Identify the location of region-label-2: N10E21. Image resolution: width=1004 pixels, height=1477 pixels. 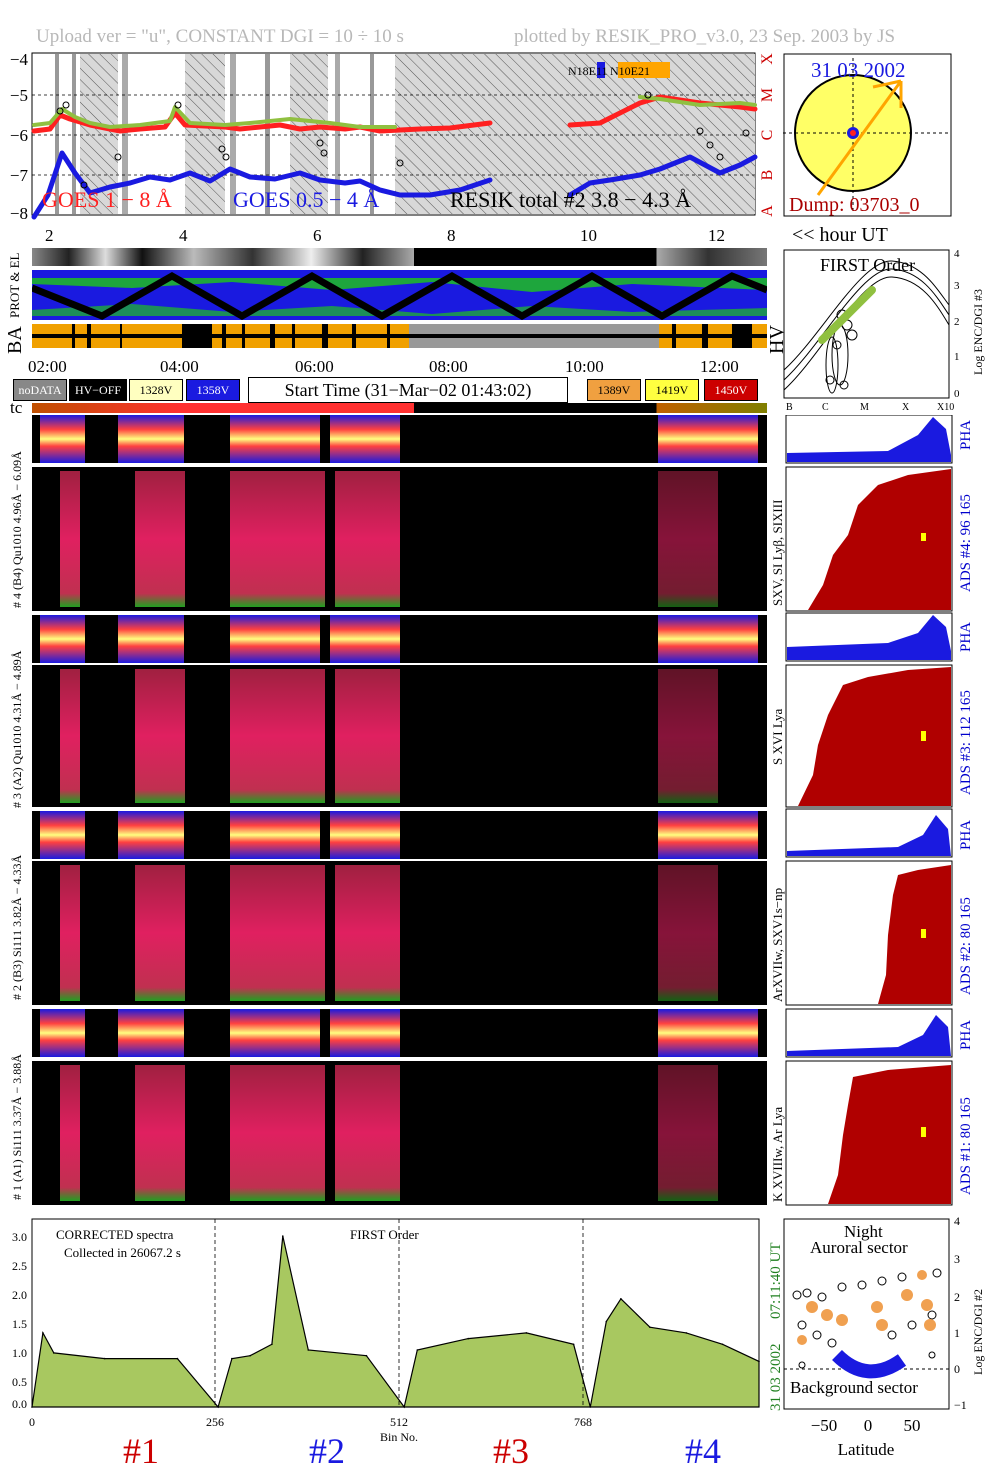
(630, 71).